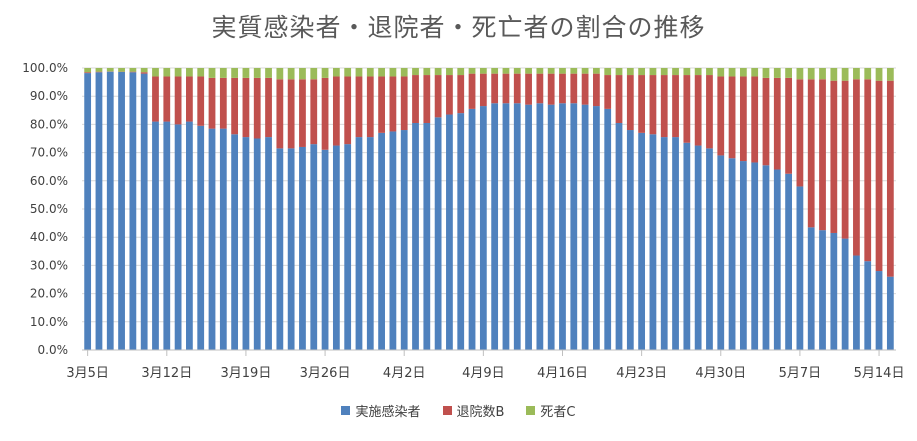 The width and height of the screenshot is (917, 441). Describe the element at coordinates (49, 322) in the screenshot. I see `y-tick-label: 10.0%` at that location.